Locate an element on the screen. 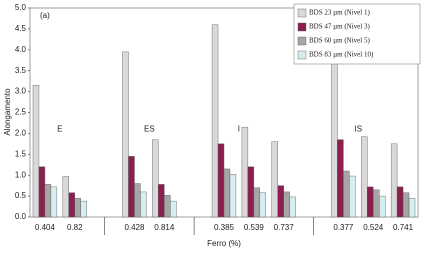  x-tick-label: 0.737 is located at coordinates (284, 227).